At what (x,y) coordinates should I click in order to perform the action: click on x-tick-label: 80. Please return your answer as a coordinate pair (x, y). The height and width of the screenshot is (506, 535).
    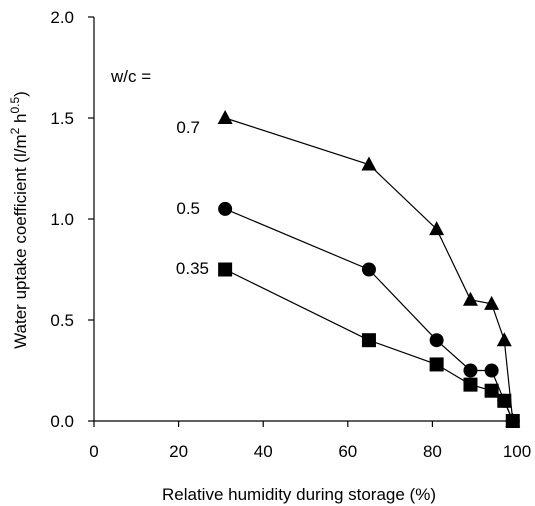
    Looking at the image, I should click on (432, 451).